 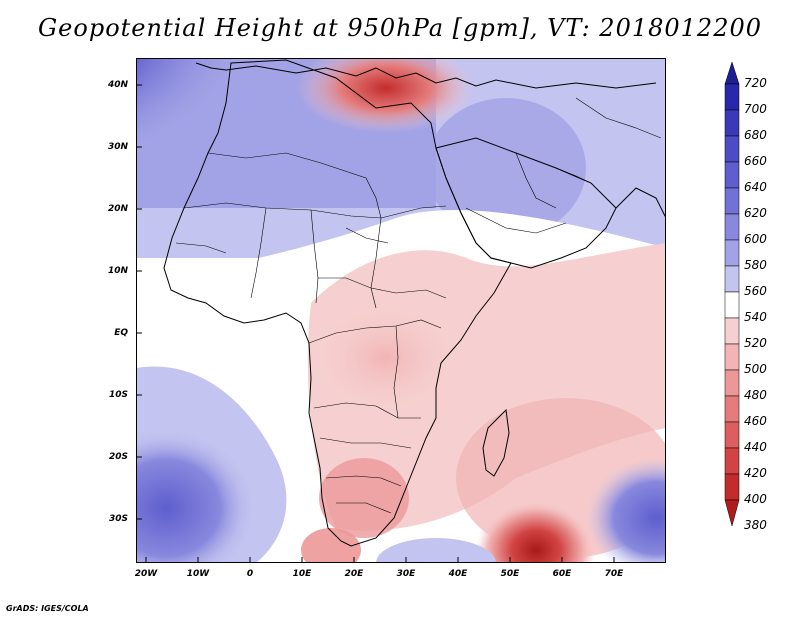 What do you see at coordinates (118, 395) in the screenshot?
I see `lat-label-10s: 10S` at bounding box center [118, 395].